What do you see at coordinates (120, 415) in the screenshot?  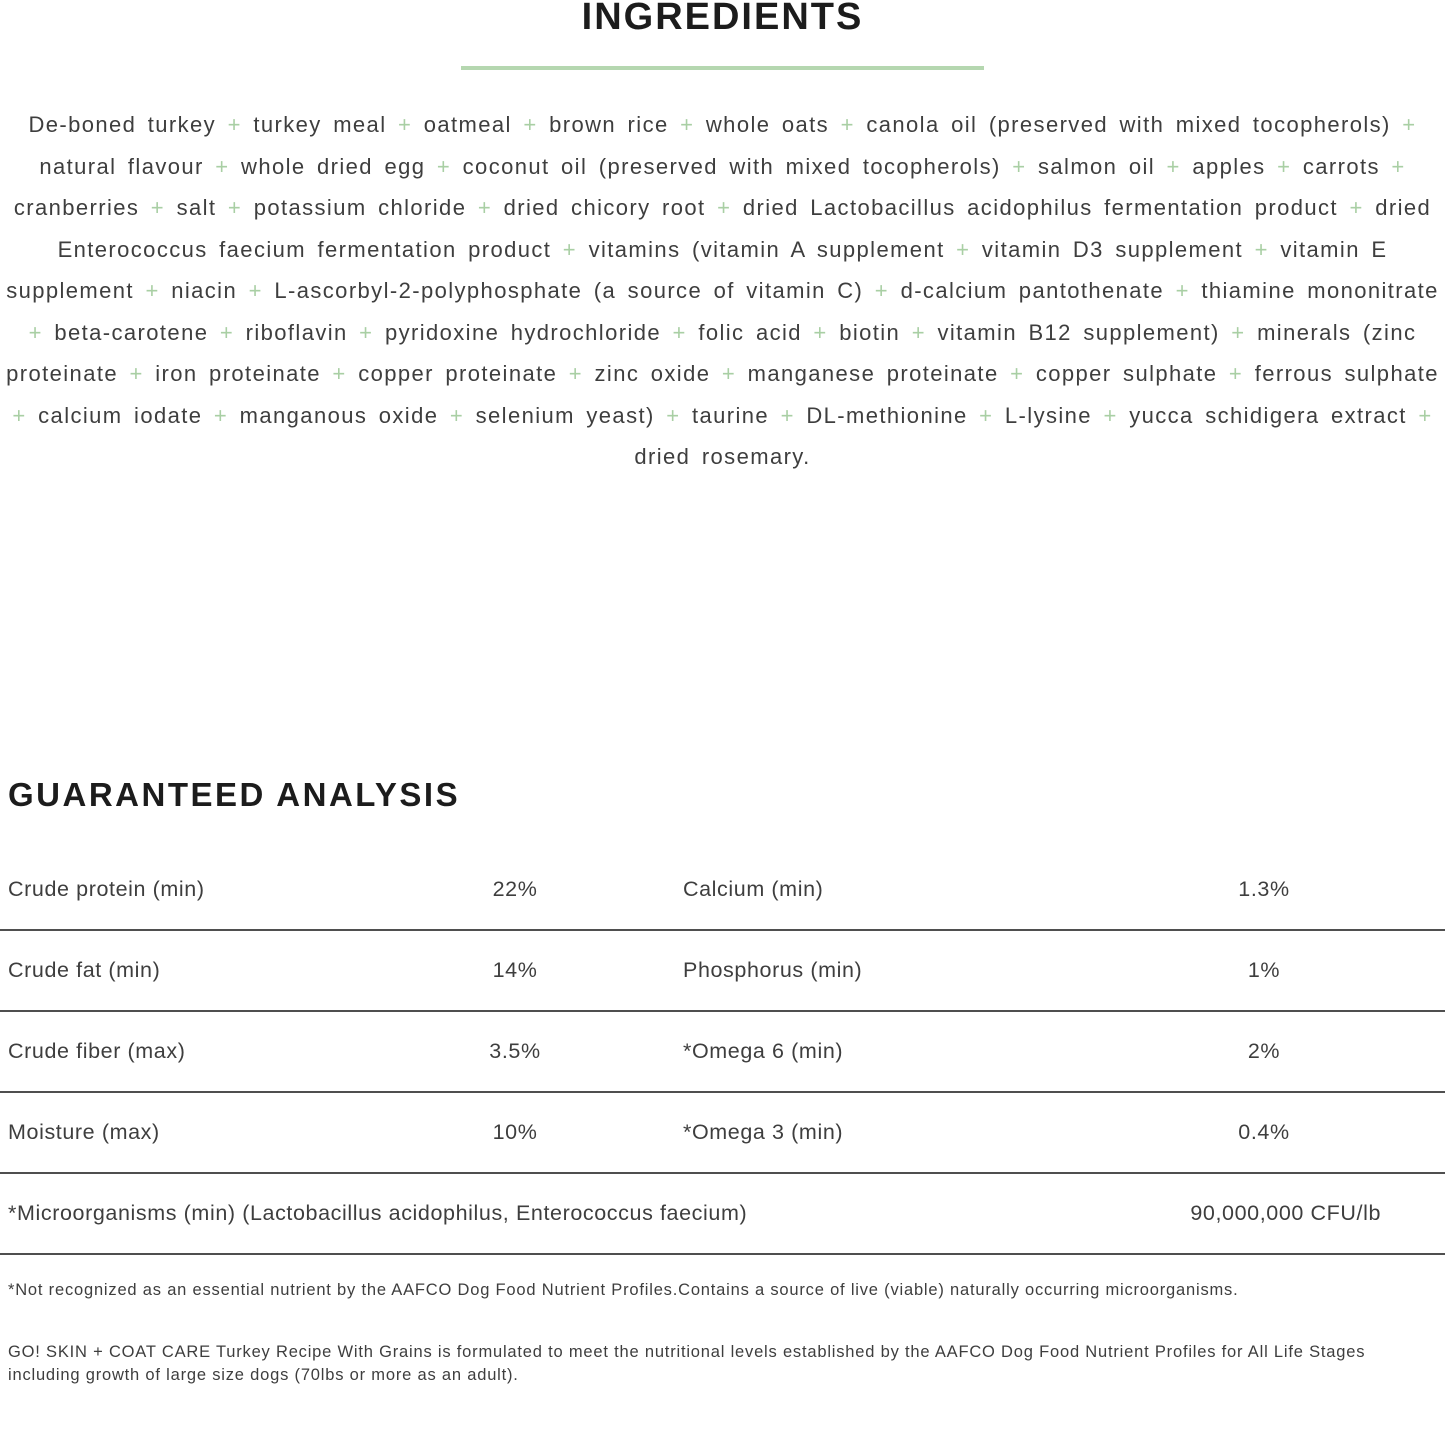 I see `ingredient-item: calcium iodate` at bounding box center [120, 415].